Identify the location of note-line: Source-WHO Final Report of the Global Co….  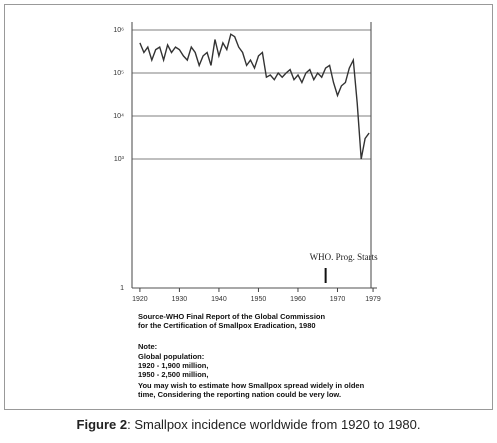
(232, 316).